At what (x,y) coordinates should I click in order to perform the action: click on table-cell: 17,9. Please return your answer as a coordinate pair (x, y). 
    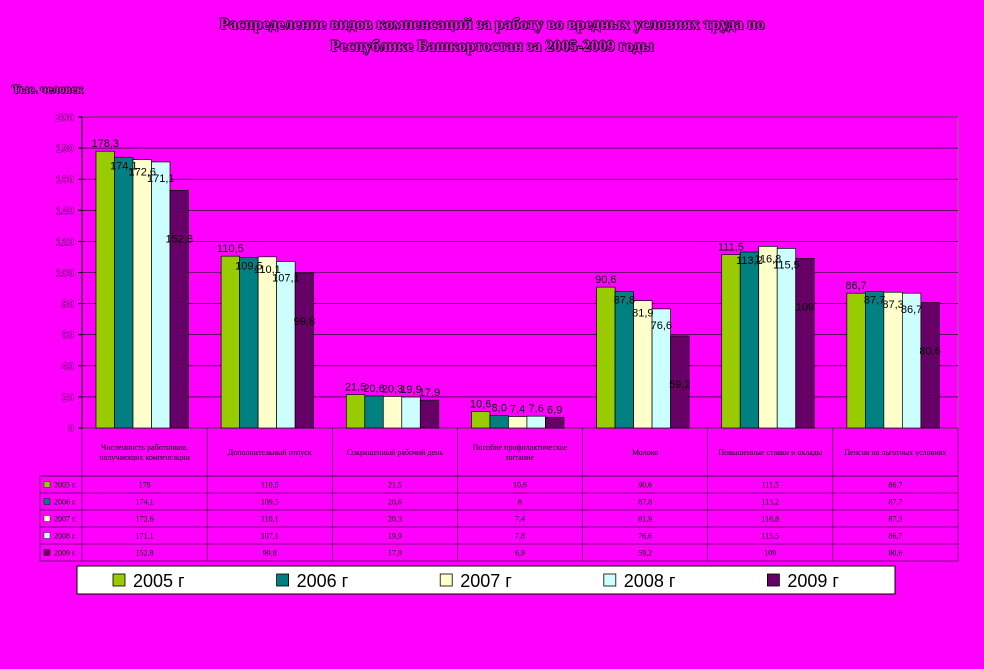
    Looking at the image, I should click on (395, 553).